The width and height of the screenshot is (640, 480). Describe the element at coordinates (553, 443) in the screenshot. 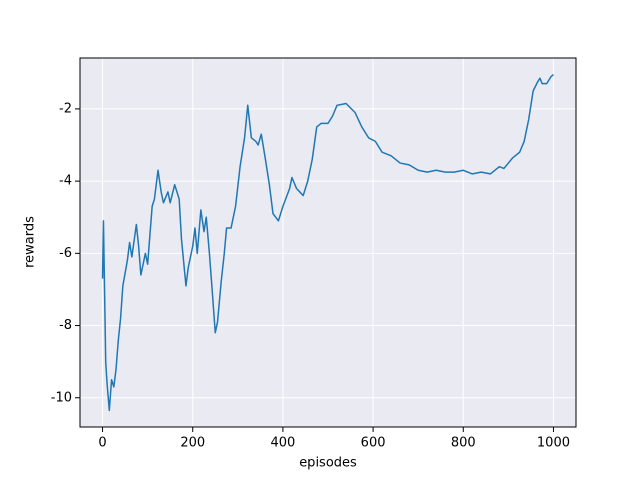

I see `x-tick-label: 1000` at that location.